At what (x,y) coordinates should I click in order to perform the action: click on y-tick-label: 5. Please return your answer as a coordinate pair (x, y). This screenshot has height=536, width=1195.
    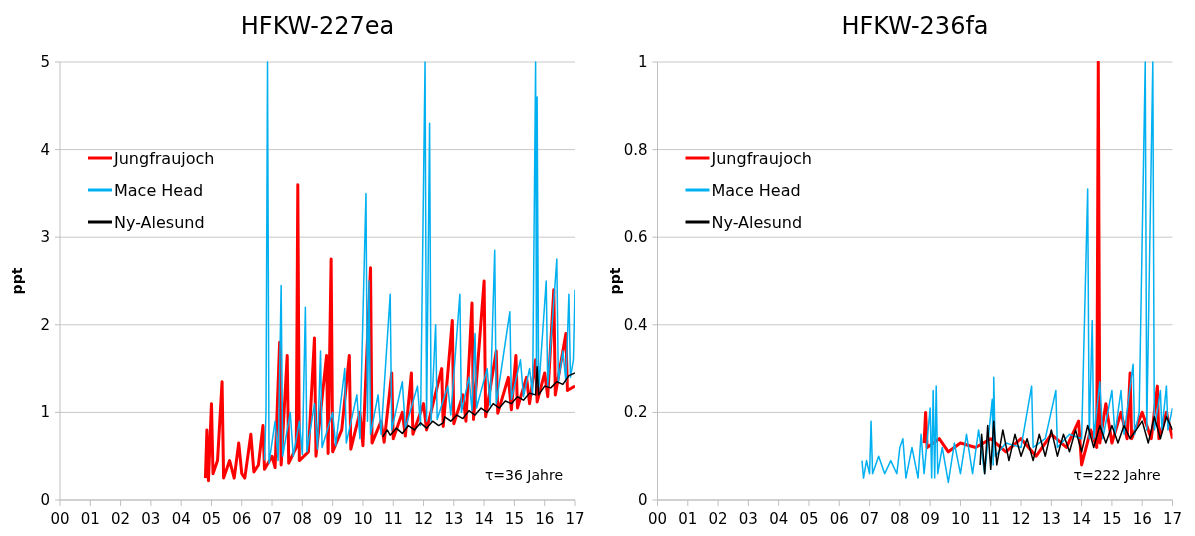
    Looking at the image, I should click on (45, 62).